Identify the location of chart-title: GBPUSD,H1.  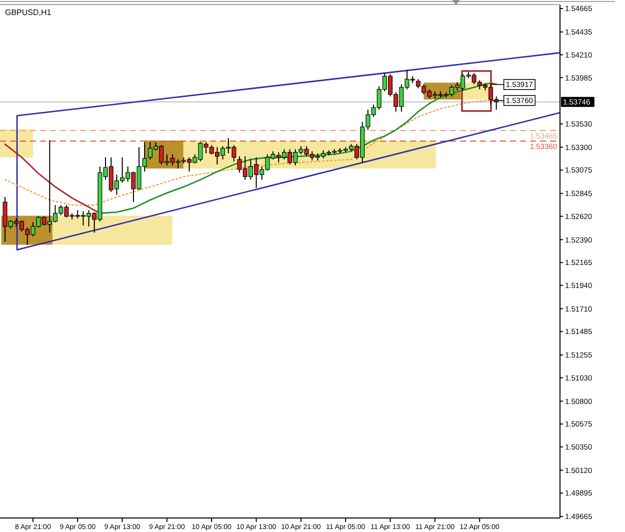
(28, 12).